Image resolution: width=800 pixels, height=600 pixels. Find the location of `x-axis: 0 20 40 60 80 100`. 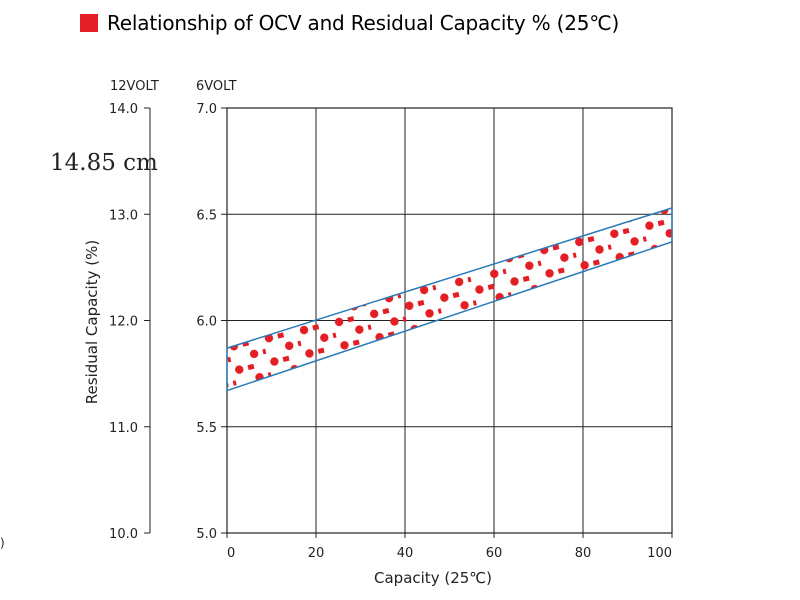

x-axis: 0 20 40 60 80 100 is located at coordinates (449, 547).